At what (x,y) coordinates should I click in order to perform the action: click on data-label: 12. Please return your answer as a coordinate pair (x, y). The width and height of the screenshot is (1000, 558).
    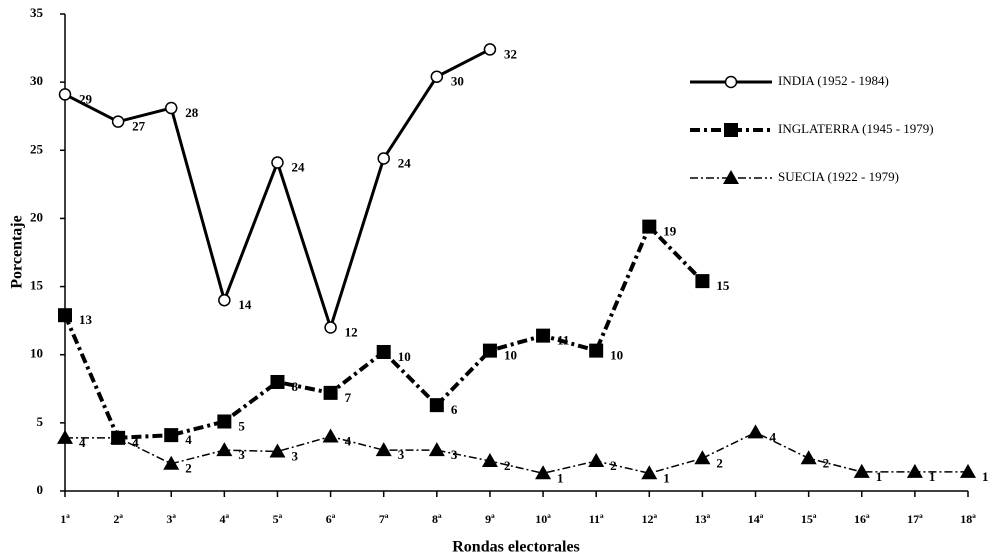
    Looking at the image, I should click on (351, 331).